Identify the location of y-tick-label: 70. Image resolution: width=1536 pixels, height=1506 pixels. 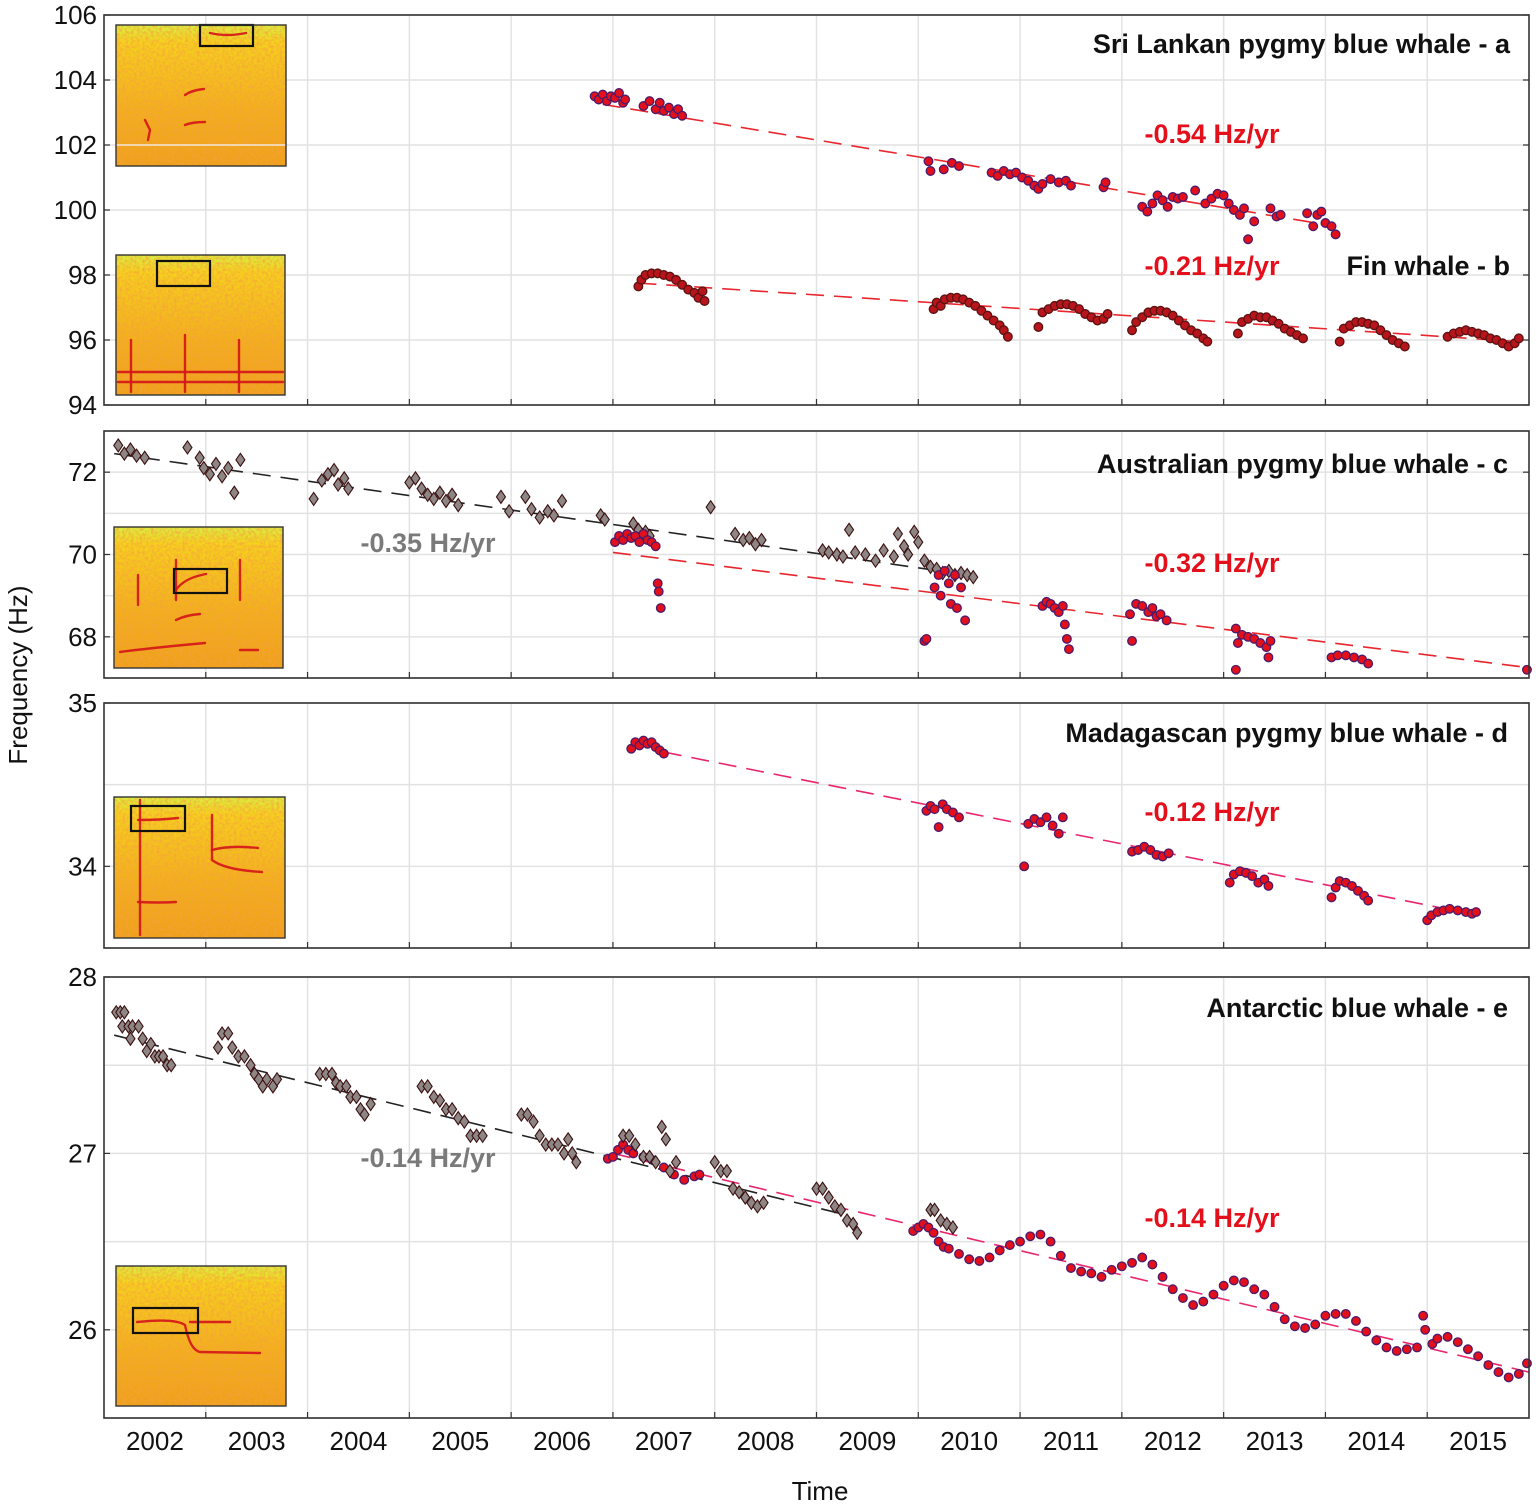
(82, 555).